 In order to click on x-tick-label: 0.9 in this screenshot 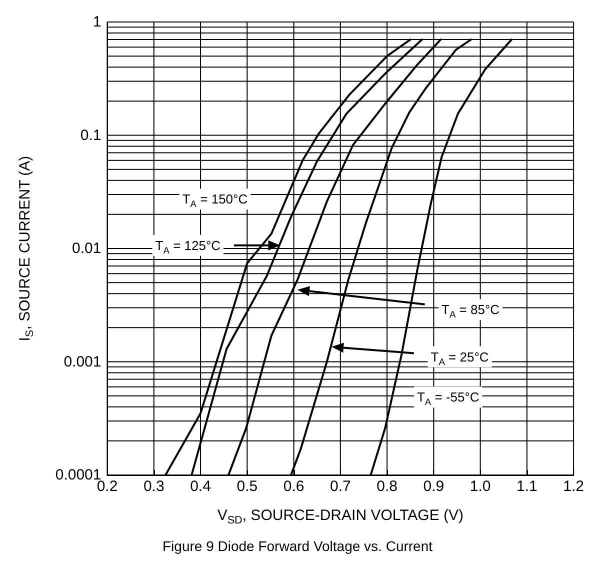, I will do `click(433, 486)`.